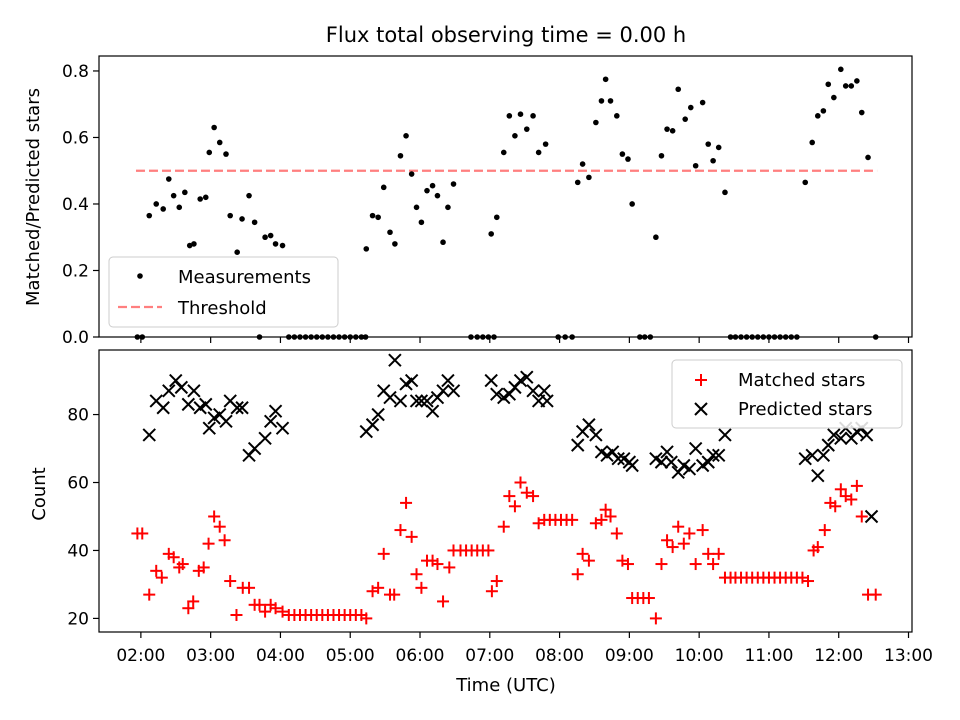  What do you see at coordinates (223, 292) in the screenshot?
I see `top-legend: Measurements Threshold` at bounding box center [223, 292].